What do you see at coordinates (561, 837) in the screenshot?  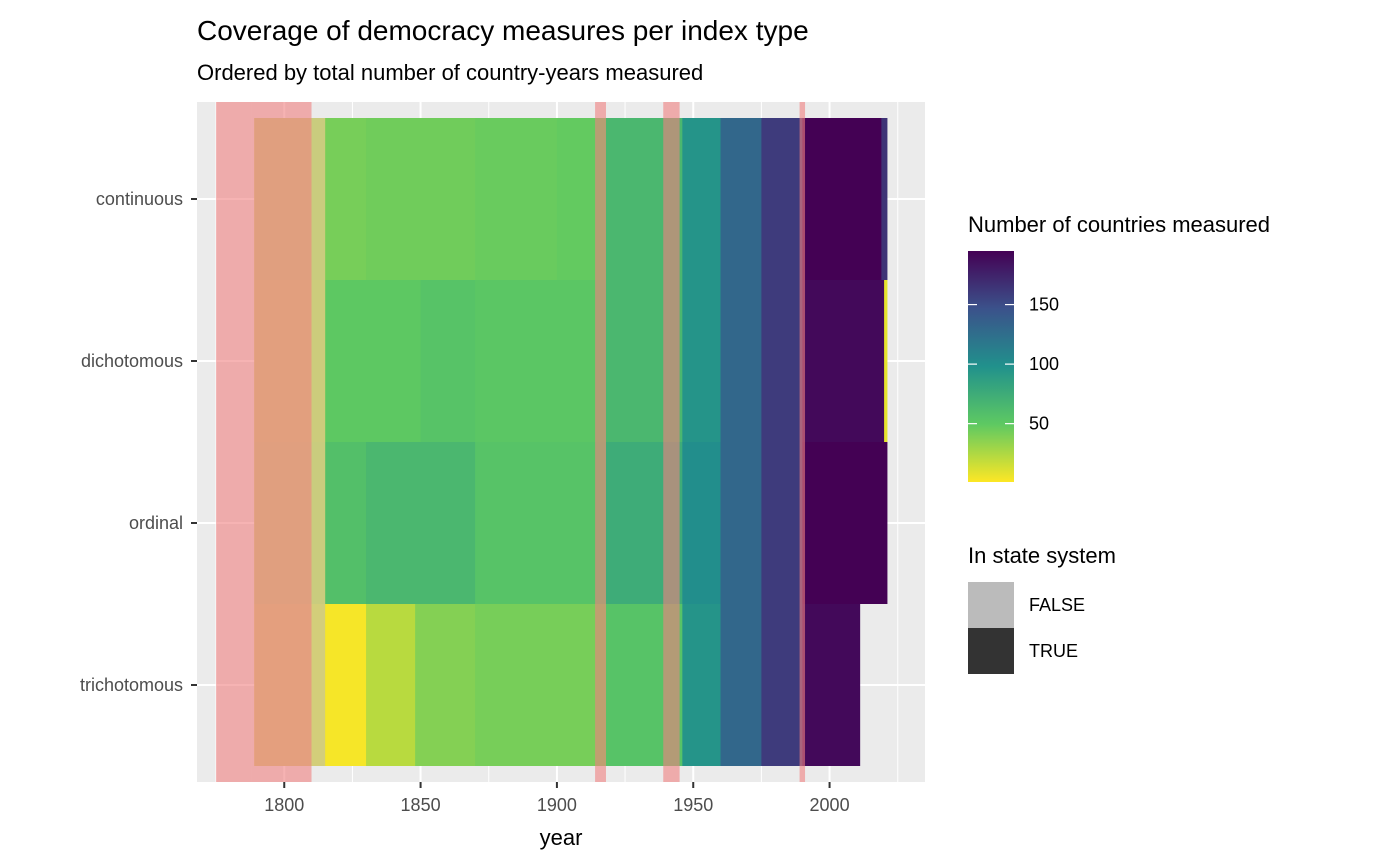 I see `x-axis-label: year` at bounding box center [561, 837].